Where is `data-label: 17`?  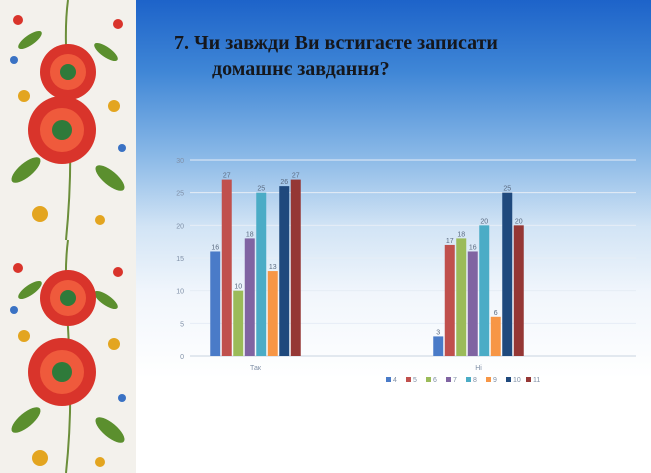 data-label: 17 is located at coordinates (450, 241).